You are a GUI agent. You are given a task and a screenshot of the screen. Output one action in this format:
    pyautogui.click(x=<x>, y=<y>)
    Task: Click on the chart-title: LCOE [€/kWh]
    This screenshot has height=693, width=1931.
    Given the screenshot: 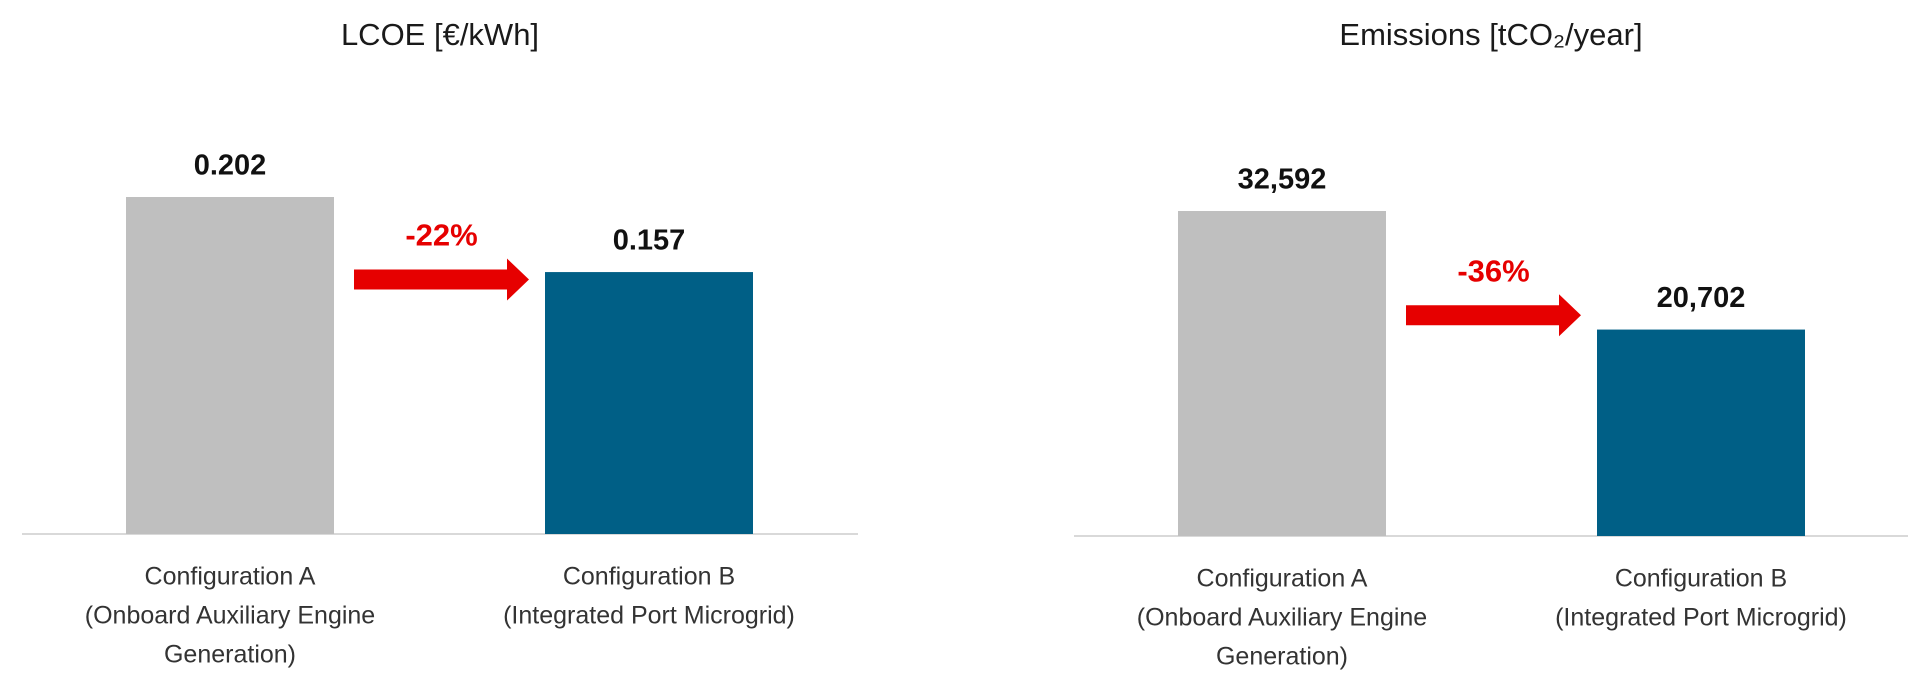 What is the action you would take?
    pyautogui.click(x=440, y=34)
    